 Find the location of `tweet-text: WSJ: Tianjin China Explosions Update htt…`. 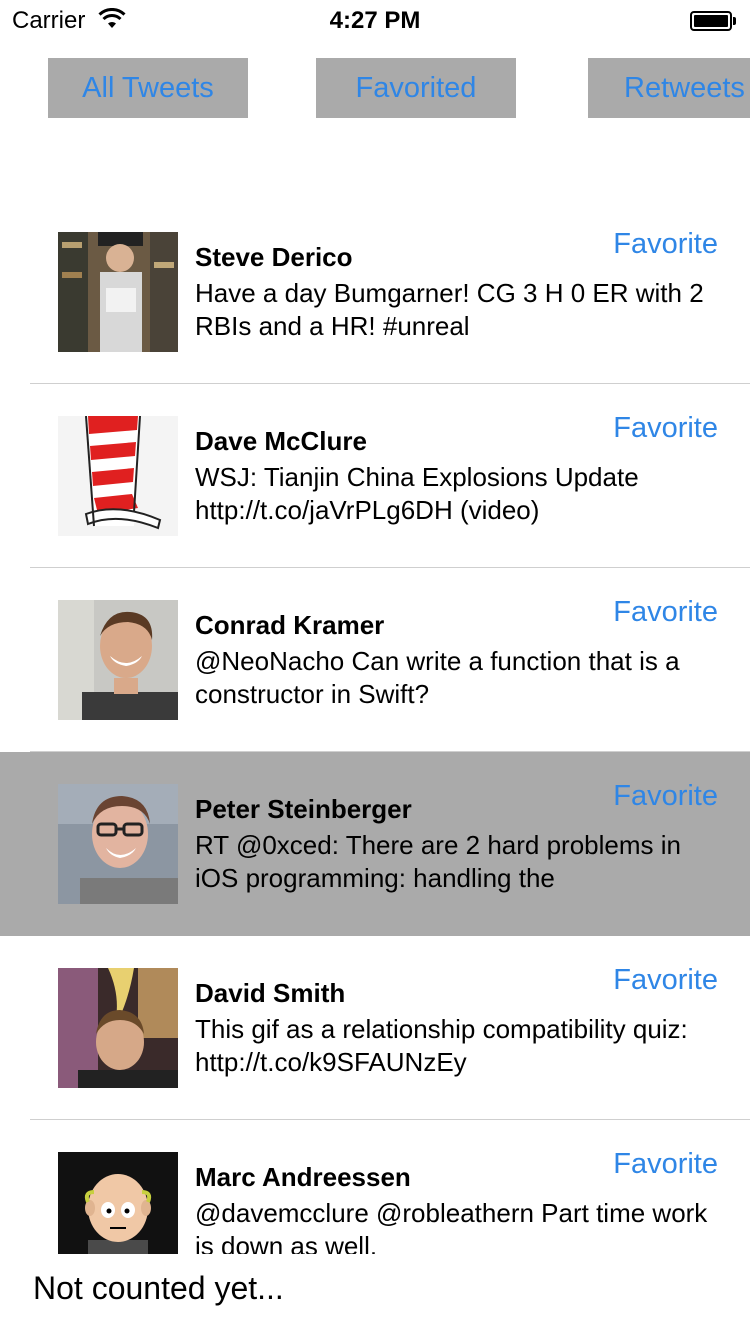

tweet-text: WSJ: Tianjin China Explosions Update htt… is located at coordinates (417, 493).